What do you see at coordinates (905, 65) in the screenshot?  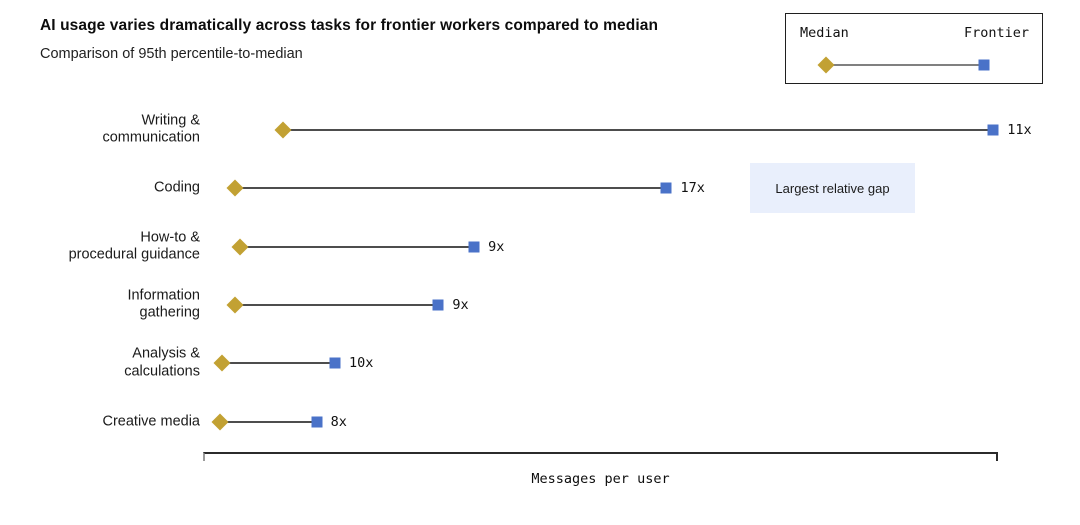 I see `legend-line` at bounding box center [905, 65].